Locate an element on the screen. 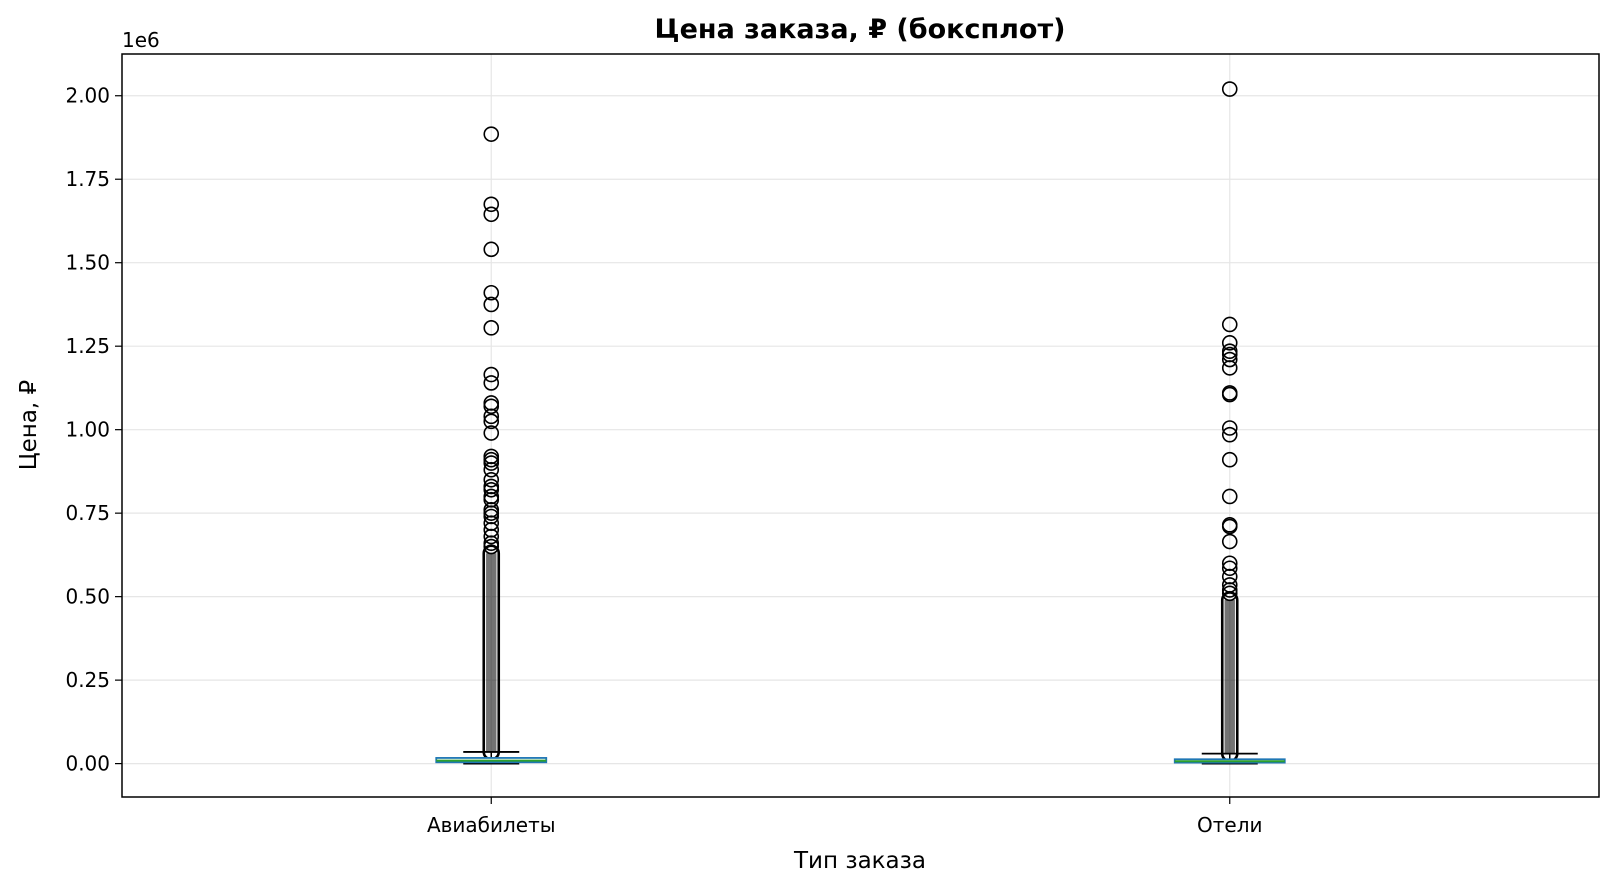 Image resolution: width=1615 pixels, height=895 pixels. x-tick-label: Авиабилеты is located at coordinates (491, 825).